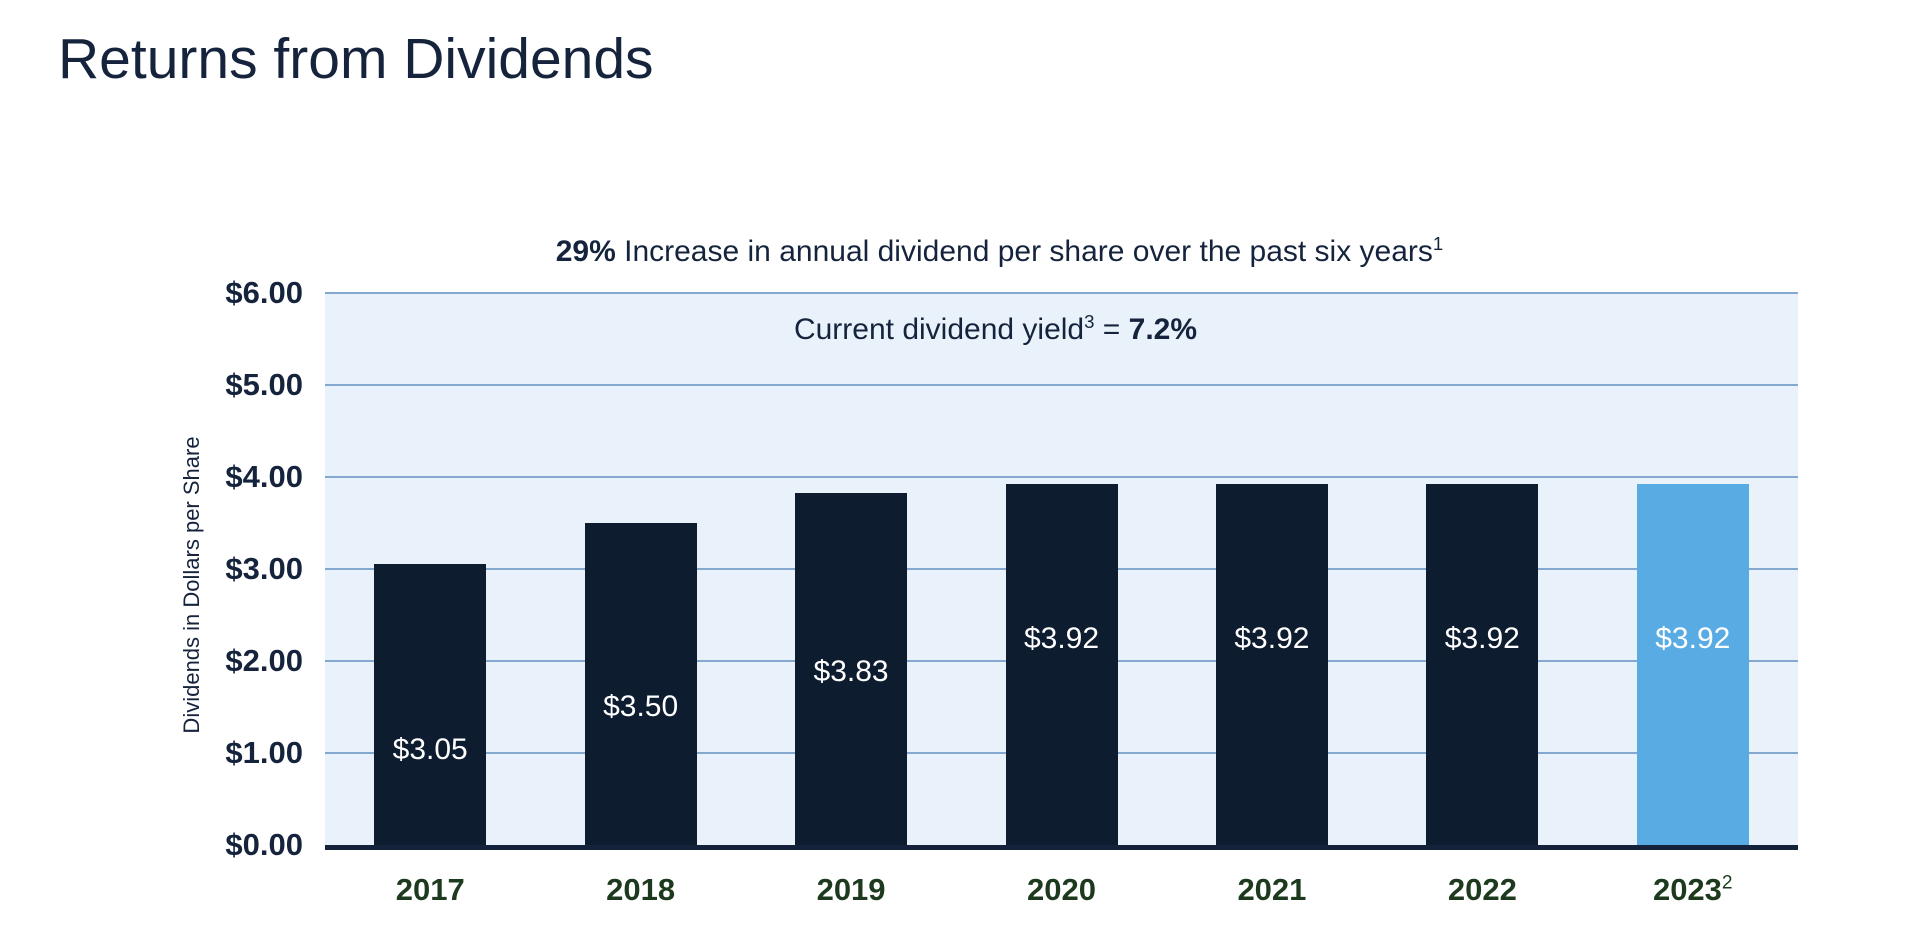 This screenshot has width=1920, height=948. Describe the element at coordinates (1438, 243) in the screenshot. I see `footnote-ref-1: 1` at that location.